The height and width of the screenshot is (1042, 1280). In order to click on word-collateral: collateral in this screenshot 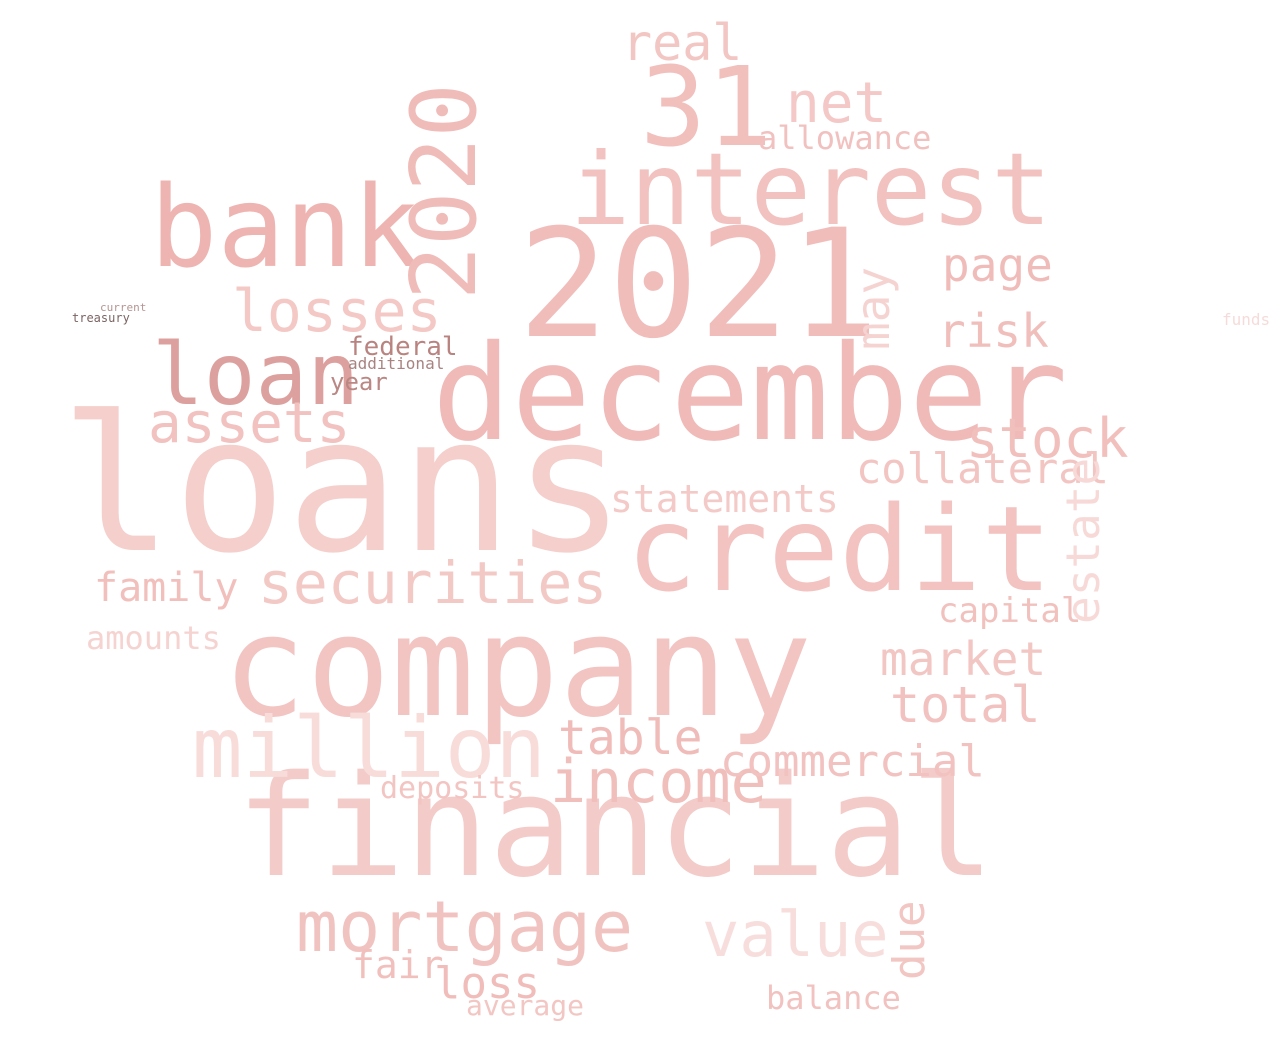, I will do `click(982, 468)`.